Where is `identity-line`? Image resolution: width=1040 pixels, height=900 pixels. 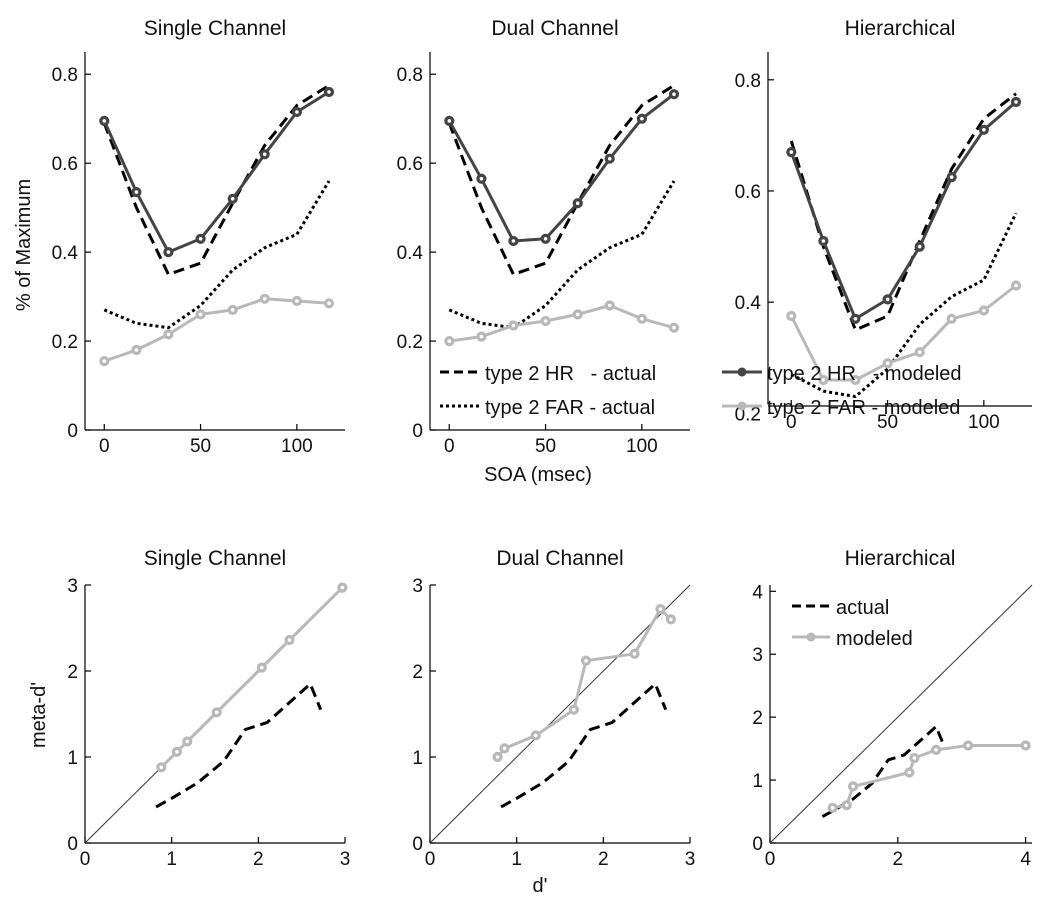
identity-line is located at coordinates (560, 714).